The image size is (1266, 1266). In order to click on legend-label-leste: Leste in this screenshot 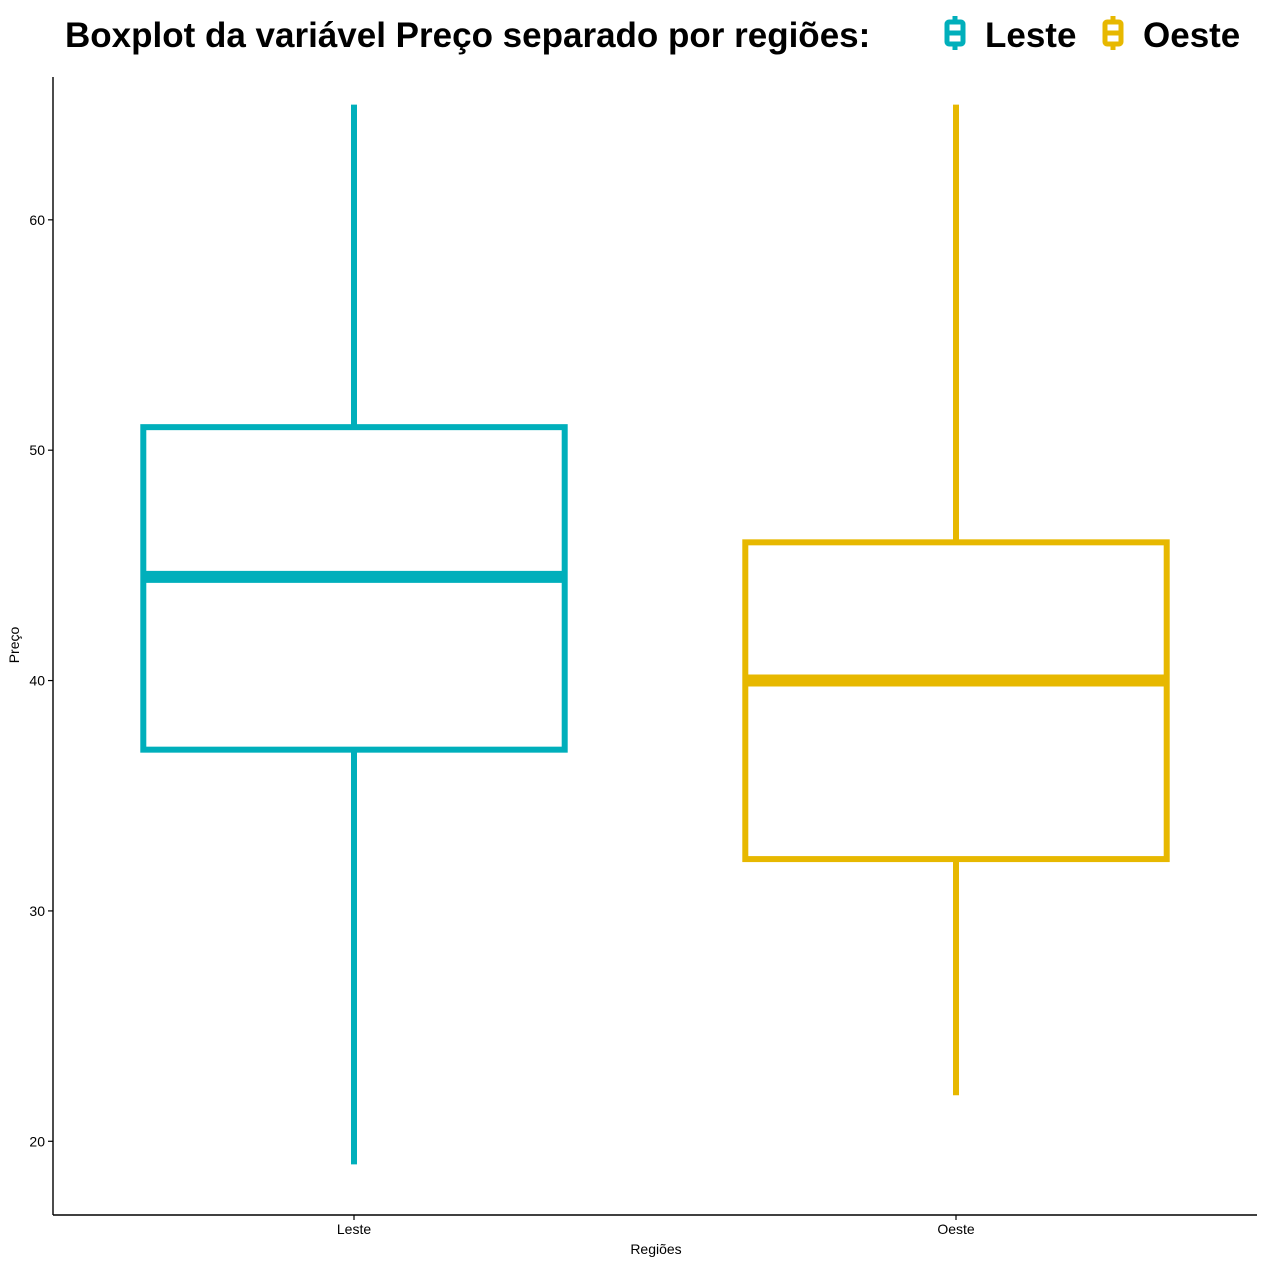, I will do `click(1030, 35)`.